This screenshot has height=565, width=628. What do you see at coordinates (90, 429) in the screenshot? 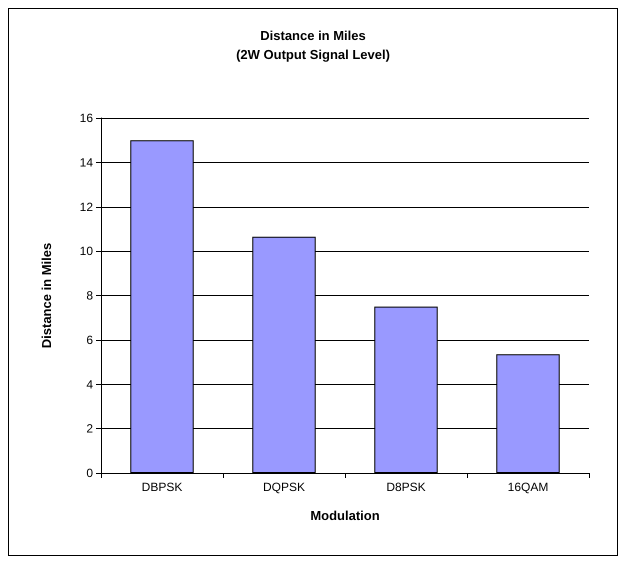
I see `y-tick-label: 2` at bounding box center [90, 429].